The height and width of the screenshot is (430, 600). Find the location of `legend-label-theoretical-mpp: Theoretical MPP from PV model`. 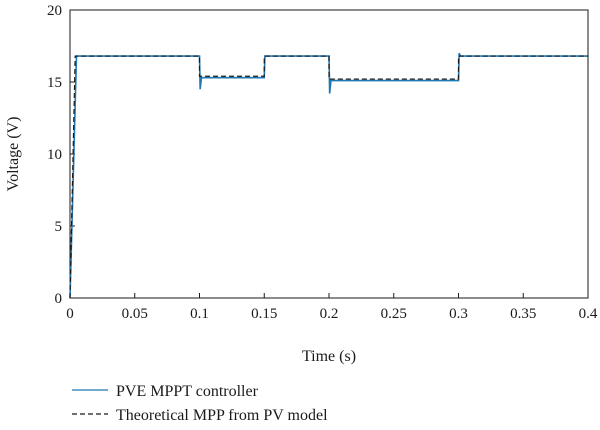

legend-label-theoretical-mpp: Theoretical MPP from PV model is located at coordinates (222, 415).